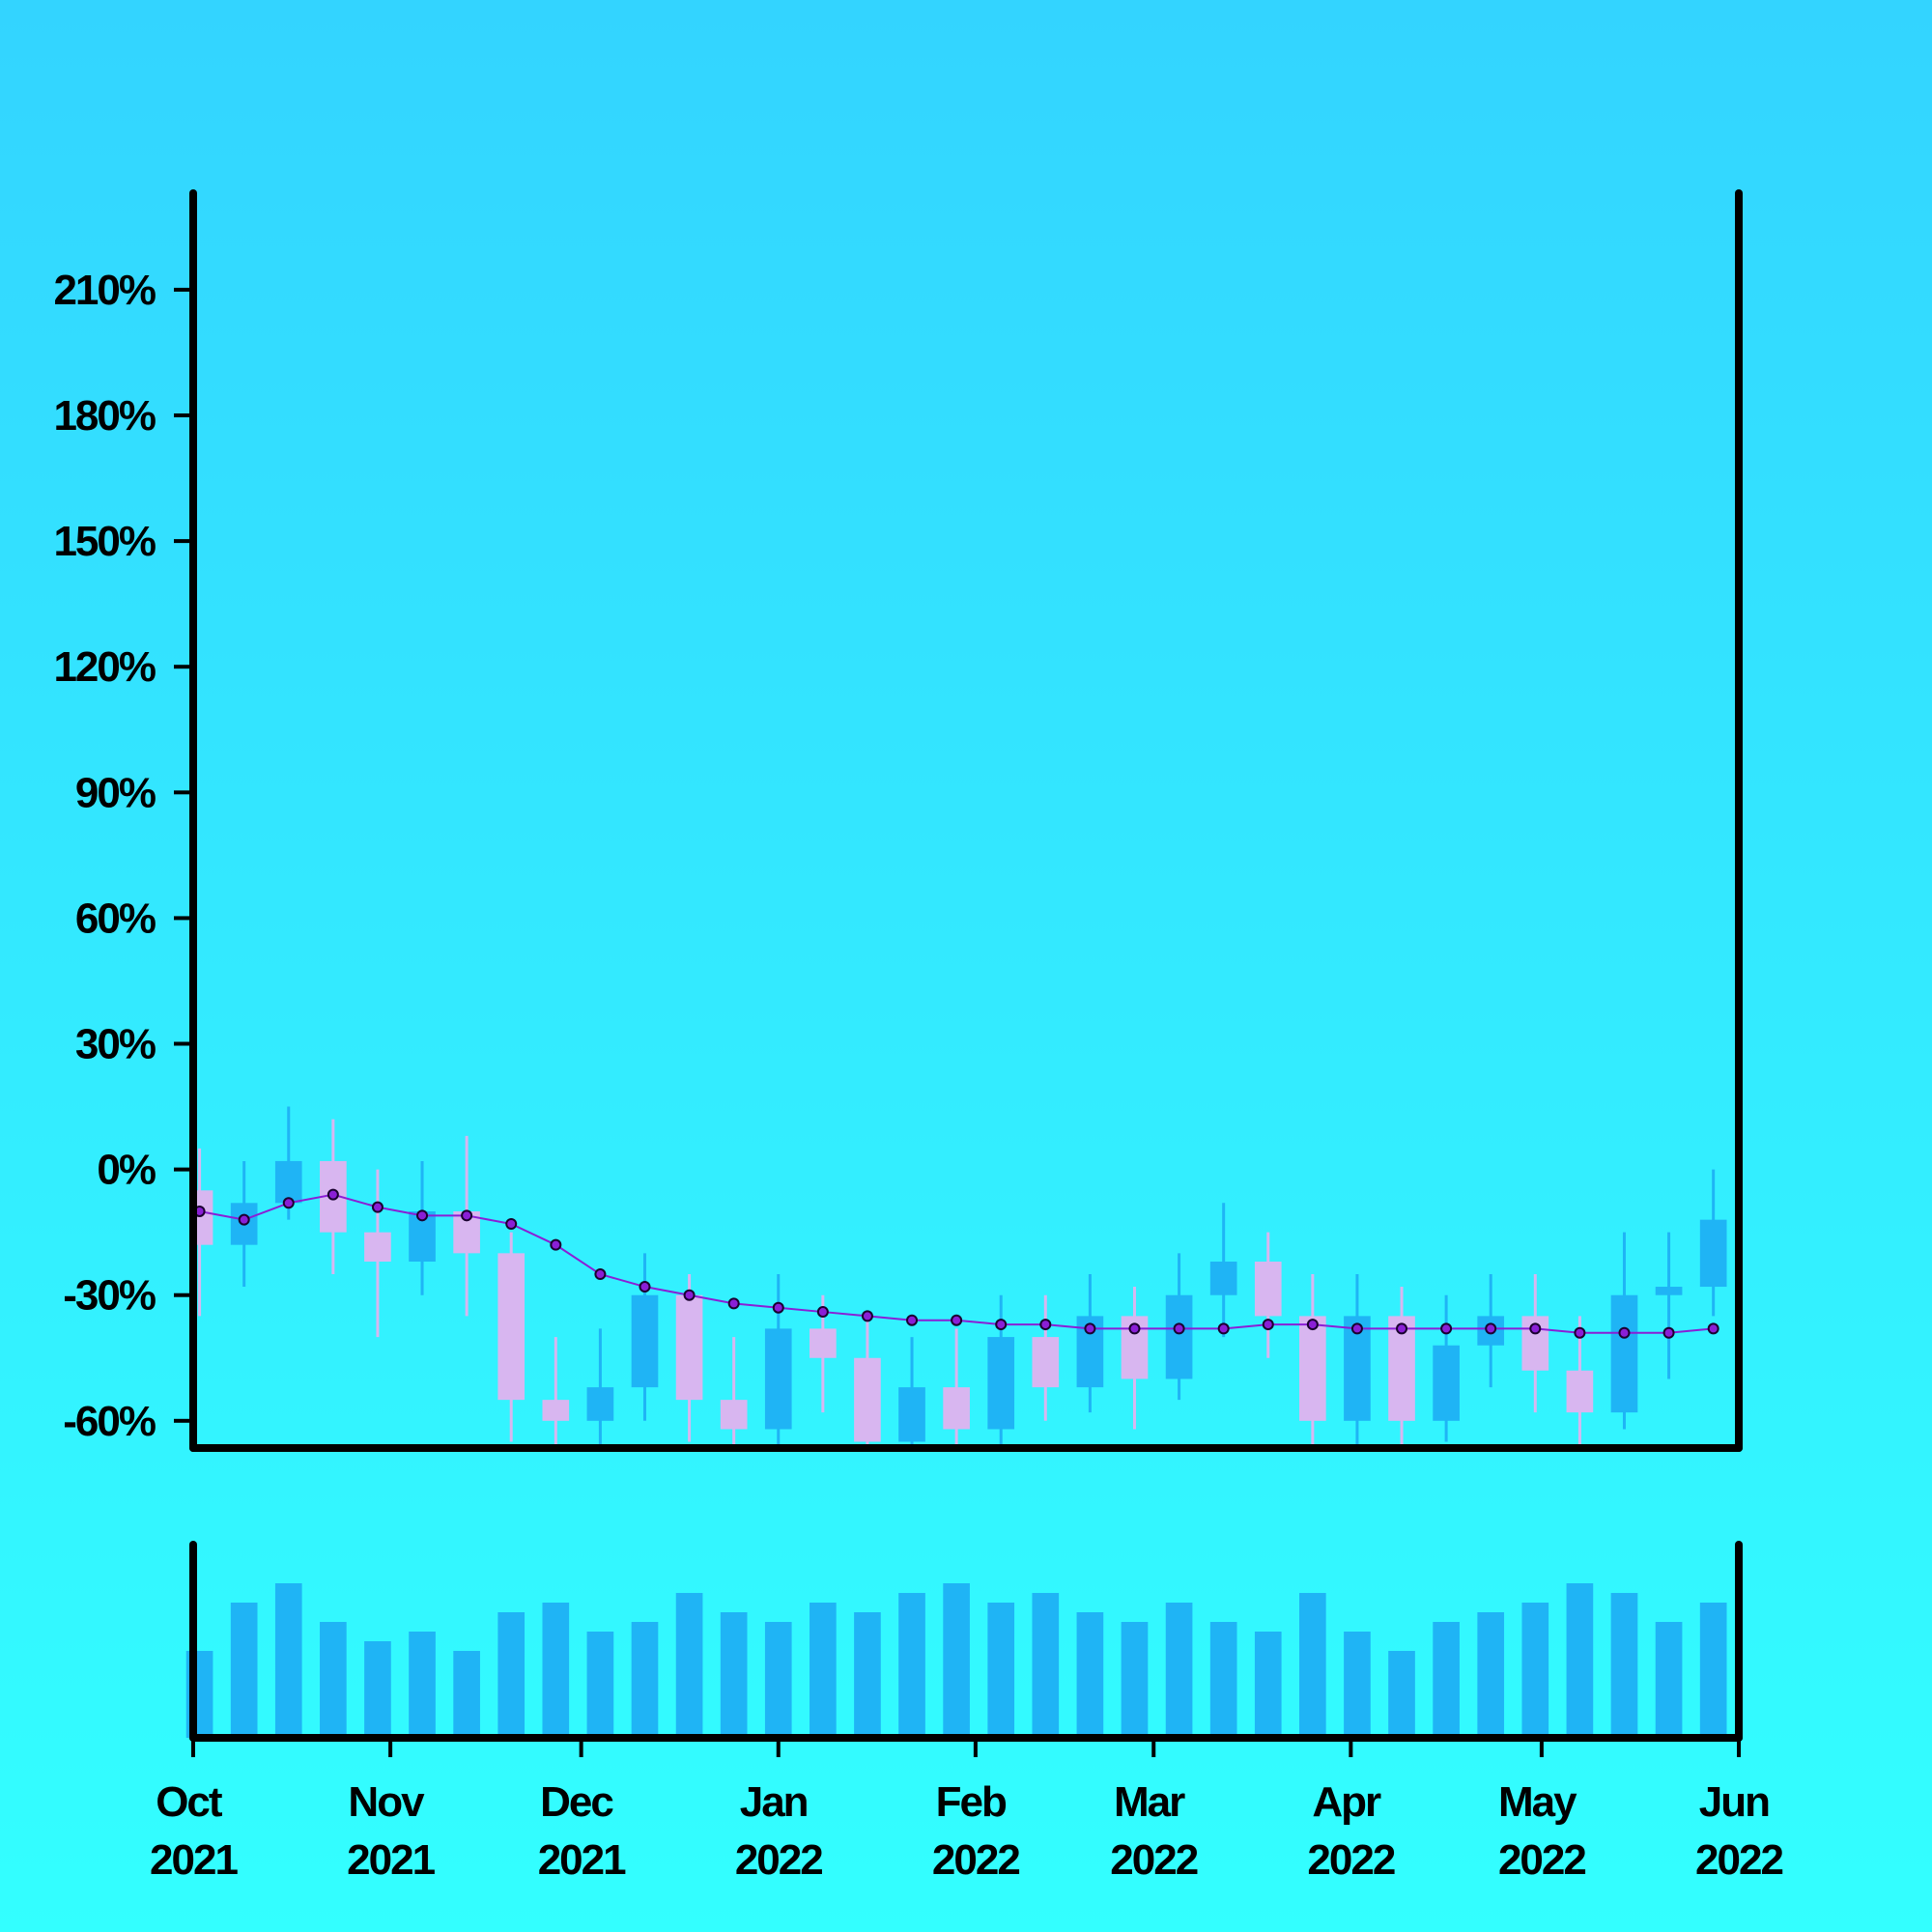 This screenshot has width=1932, height=1932. What do you see at coordinates (778, 1831) in the screenshot?
I see `x-tick-label: Jan 2022` at bounding box center [778, 1831].